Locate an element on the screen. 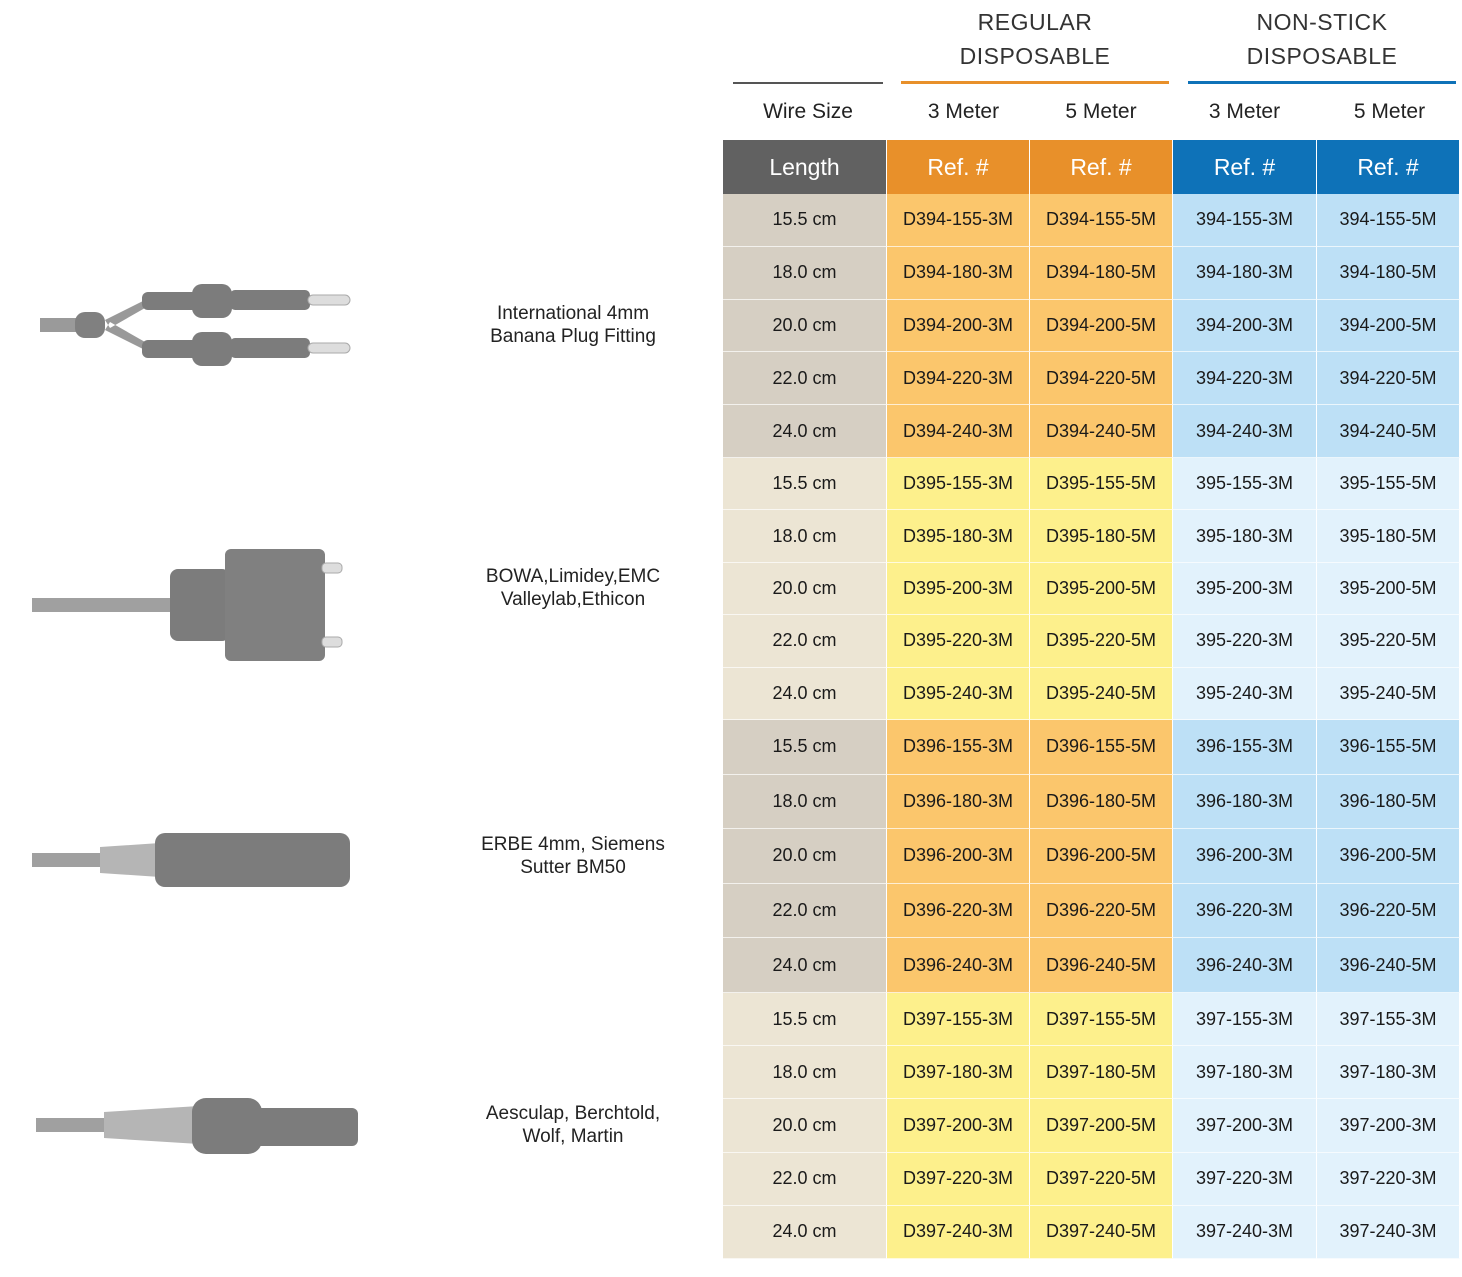  table-cell: 396-240-5M is located at coordinates (1388, 965).